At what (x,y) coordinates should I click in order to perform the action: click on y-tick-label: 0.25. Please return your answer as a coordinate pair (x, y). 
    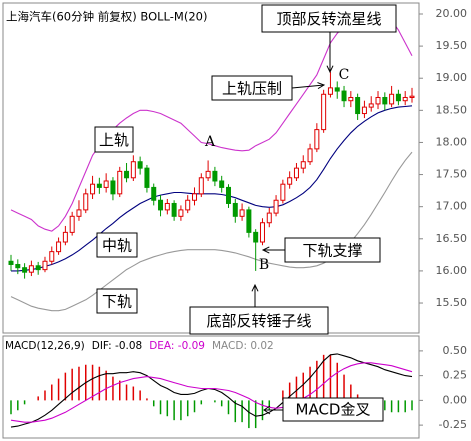
    Looking at the image, I should click on (455, 375).